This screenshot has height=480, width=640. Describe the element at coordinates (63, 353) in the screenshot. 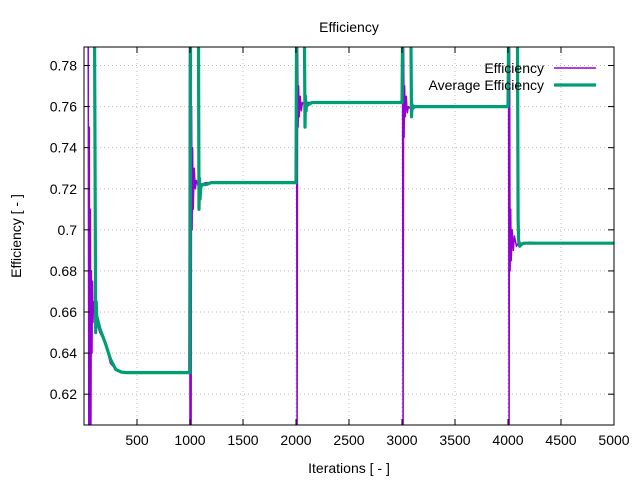

I see `y-tick-label: 0.64` at that location.